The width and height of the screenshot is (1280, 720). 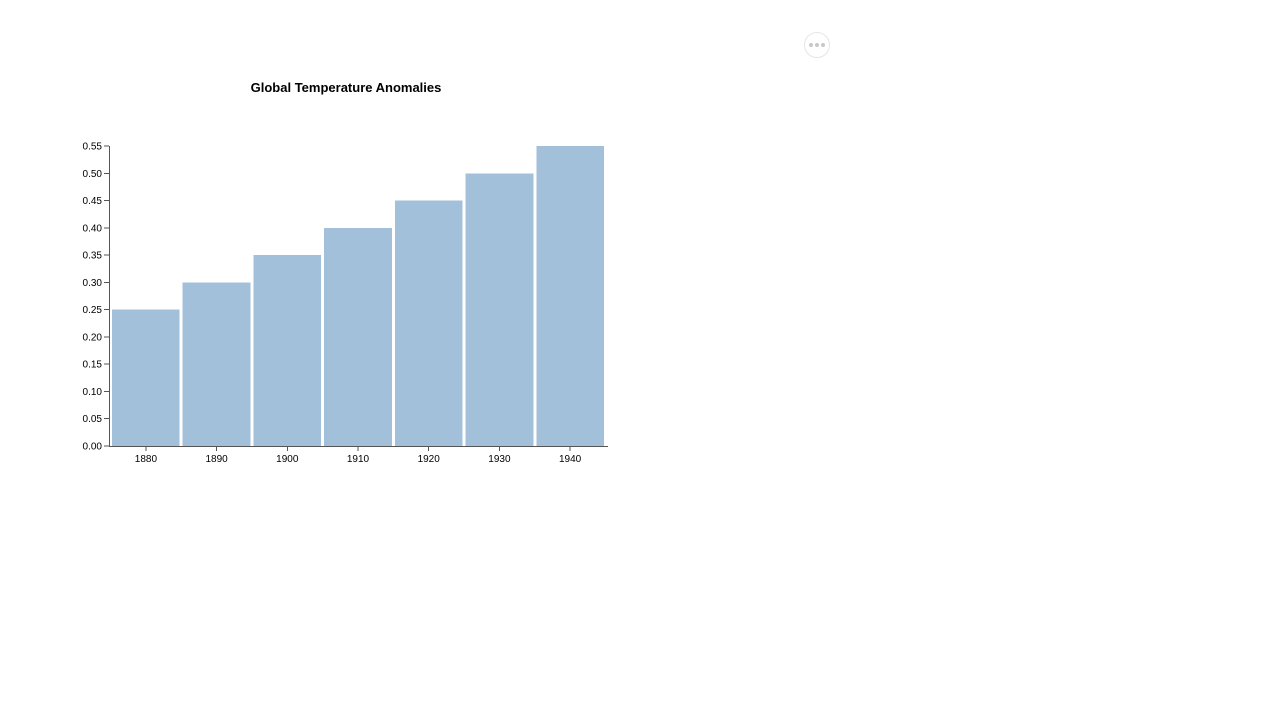 I want to click on x-axis: 1880 1890 1900 1910 1920 1930 1940, so click(x=358, y=455).